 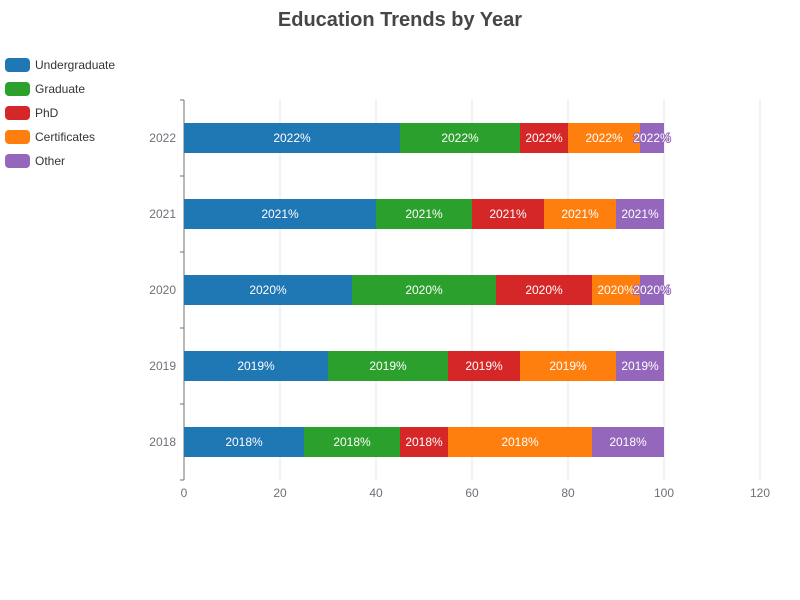 I want to click on legend-item-undergraduate: Undergraduate, so click(x=60, y=65).